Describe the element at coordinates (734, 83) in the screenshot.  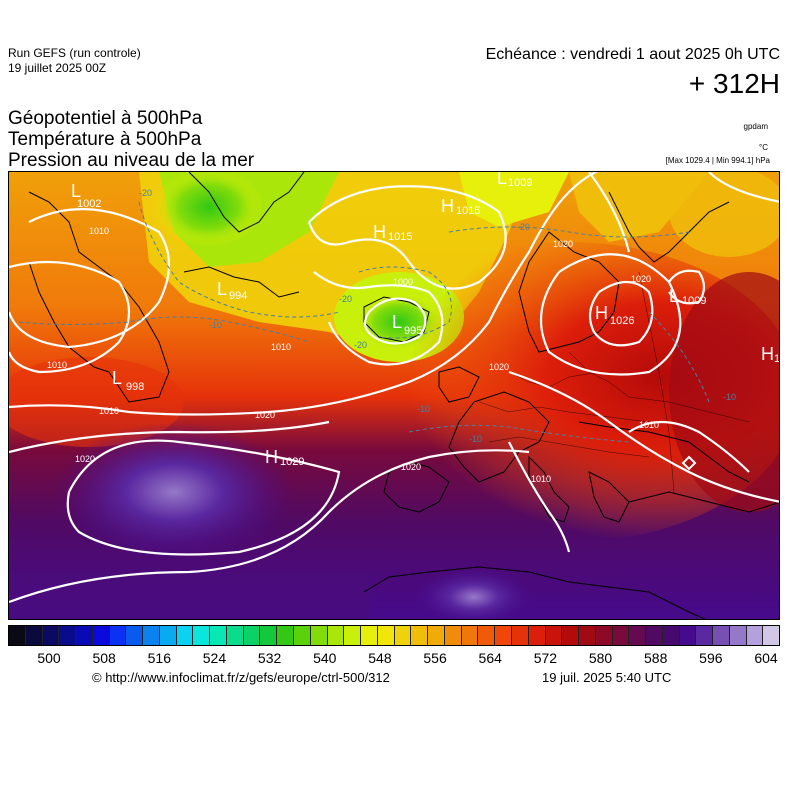
I see `lead-time: + 312H` at that location.